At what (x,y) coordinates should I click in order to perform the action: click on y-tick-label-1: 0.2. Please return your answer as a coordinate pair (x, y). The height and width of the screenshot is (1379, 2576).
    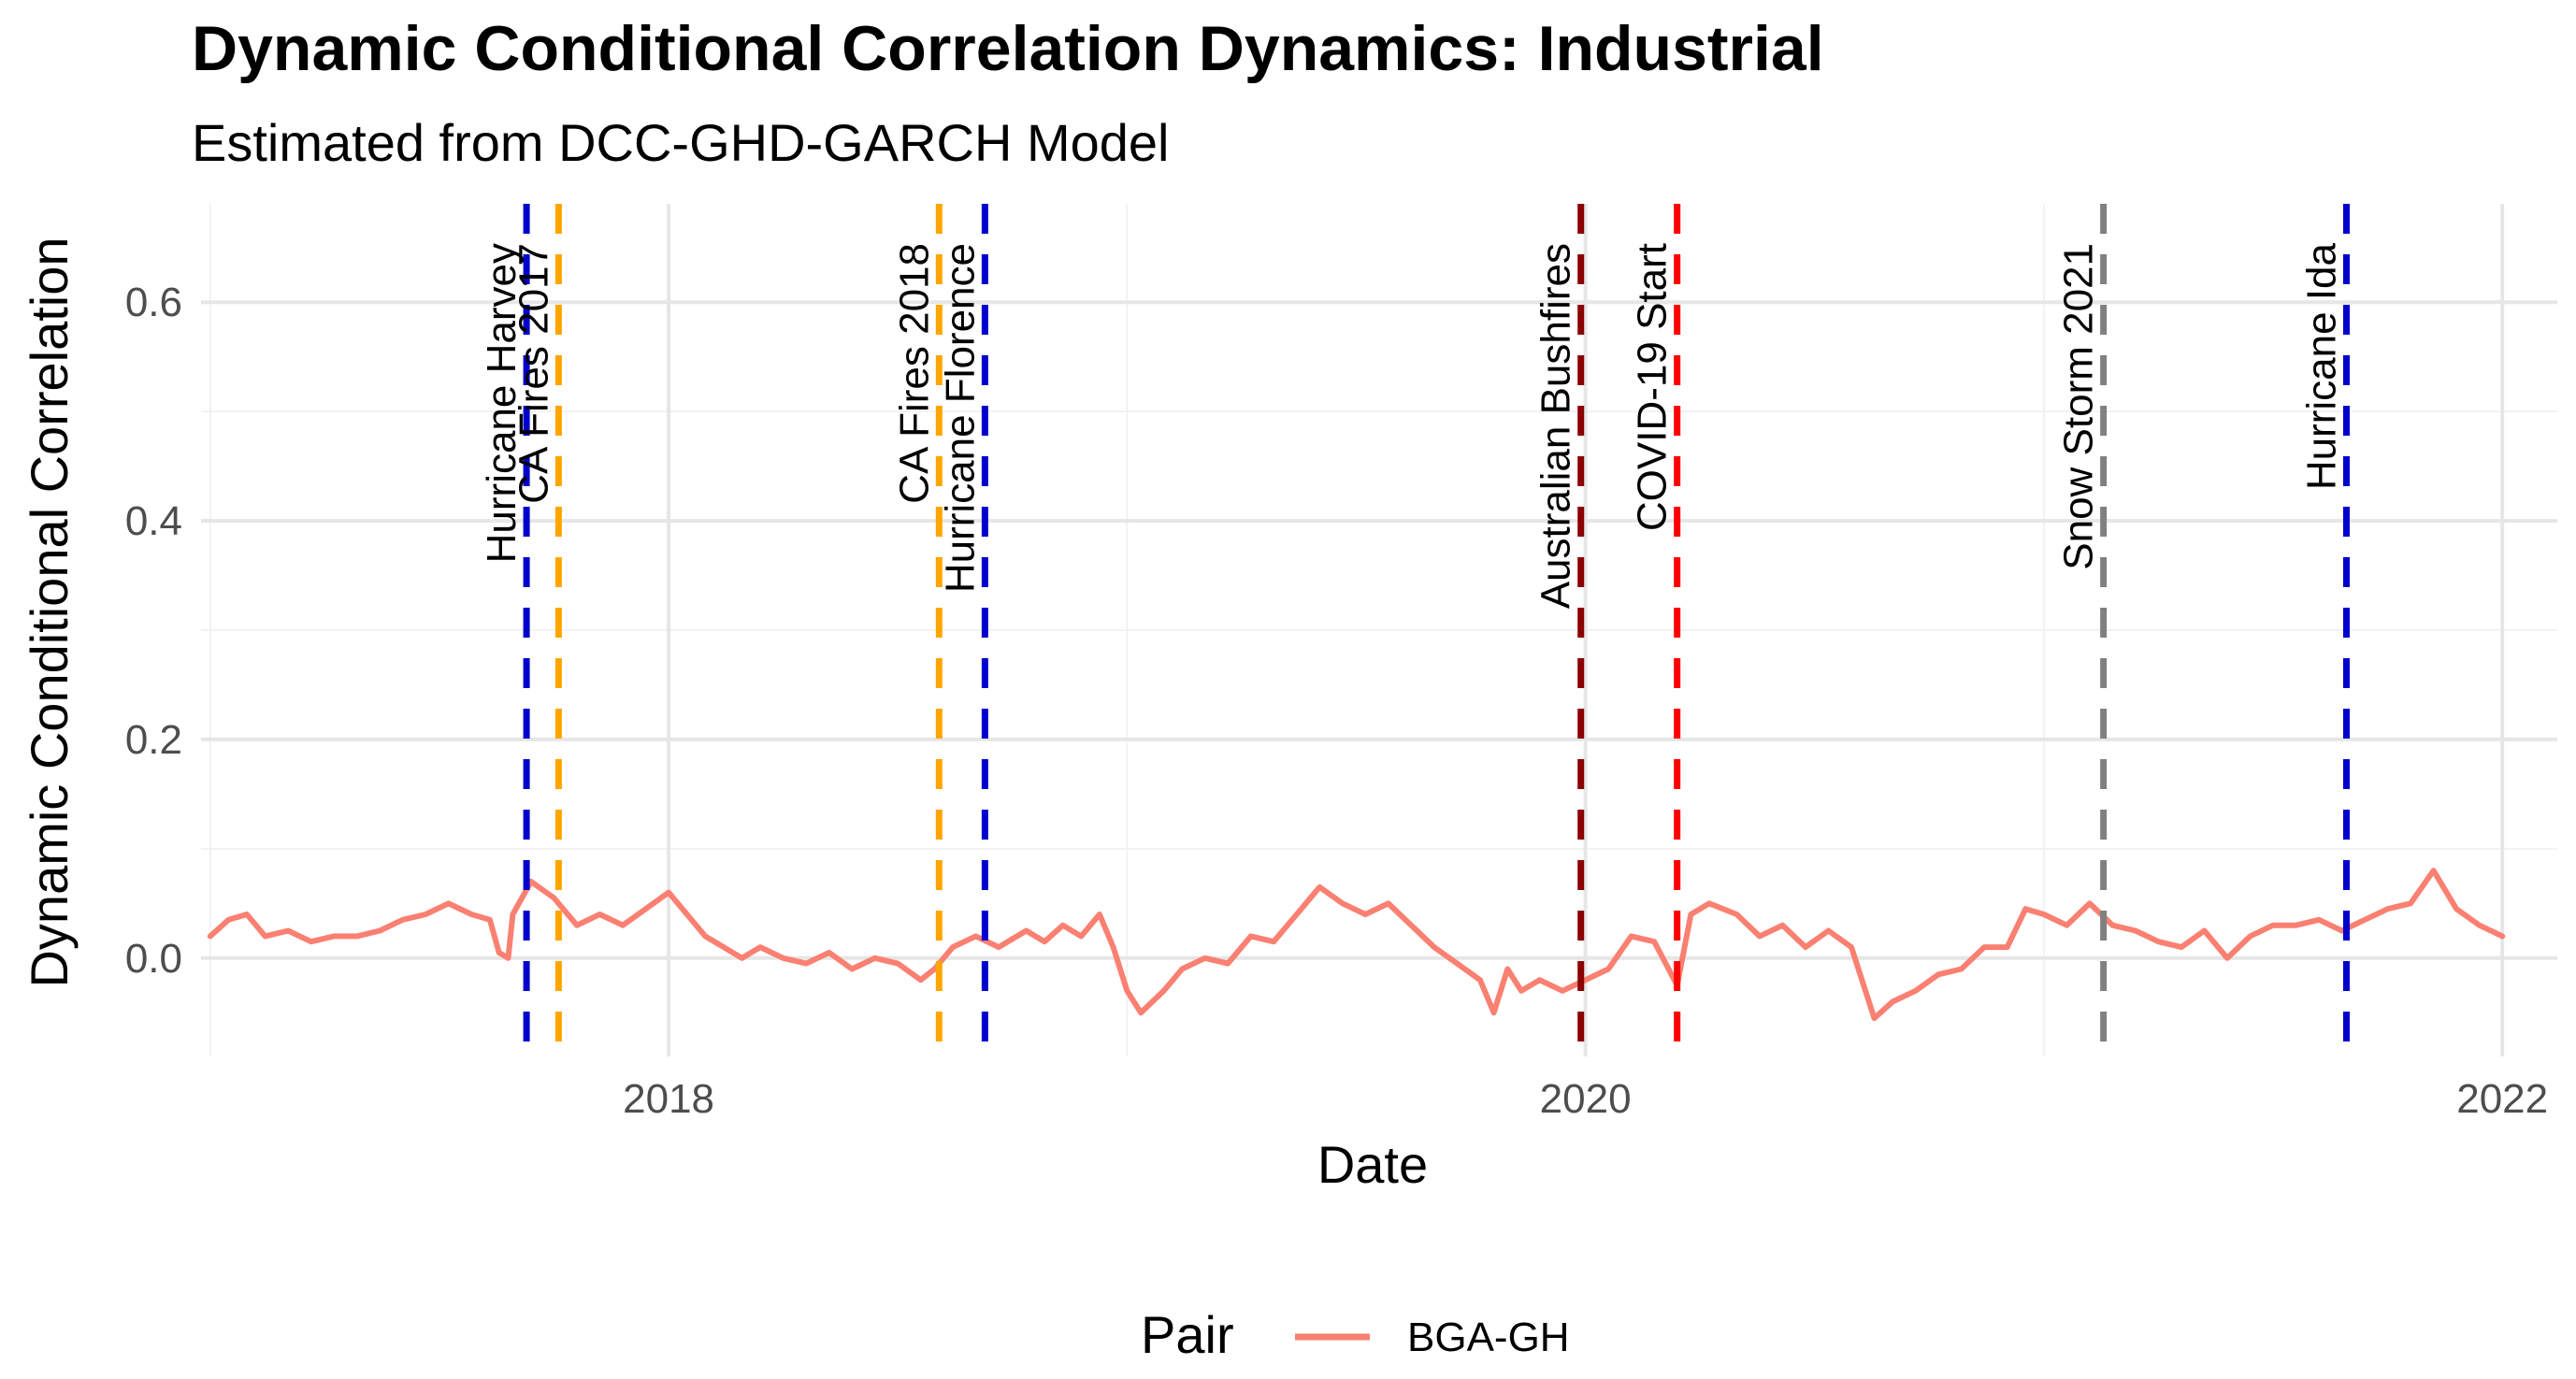
    Looking at the image, I should click on (154, 740).